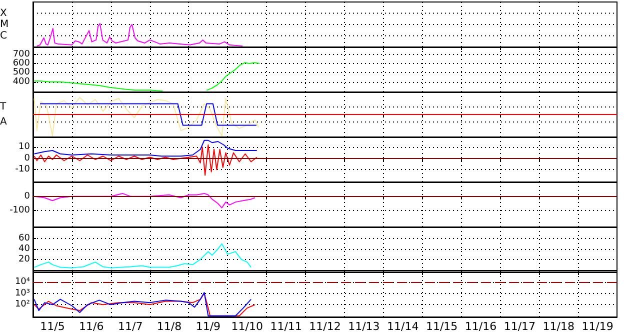 Image resolution: width=628 pixels, height=334 pixels. Describe the element at coordinates (24, 249) in the screenshot. I see `y-tick-label: 40` at that location.